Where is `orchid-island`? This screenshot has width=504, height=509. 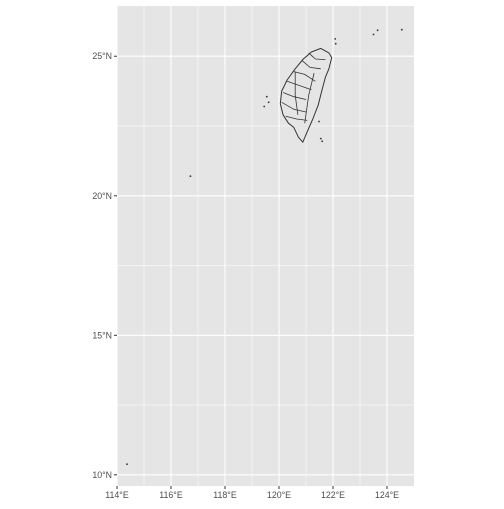
orchid-island is located at coordinates (321, 140).